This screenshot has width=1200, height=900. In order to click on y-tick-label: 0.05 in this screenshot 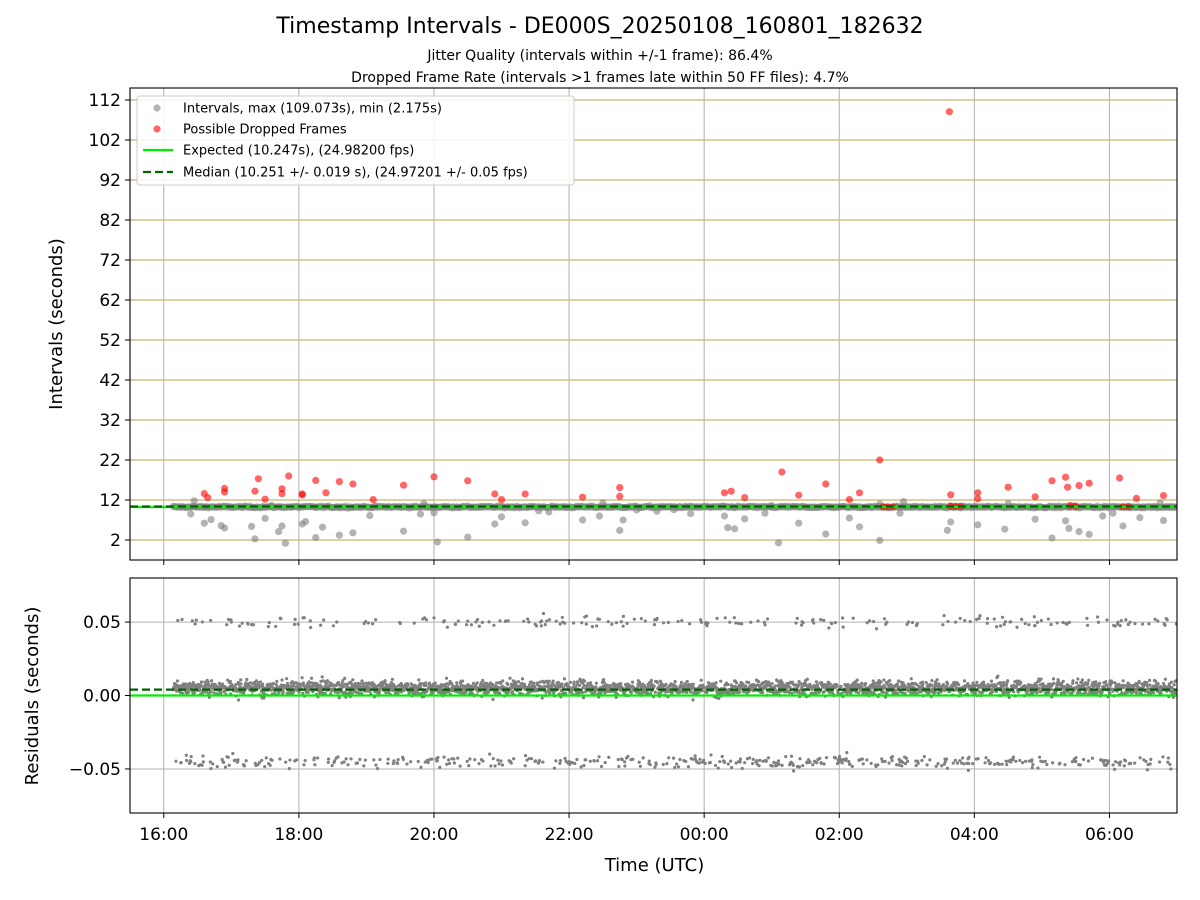, I will do `click(102, 623)`.